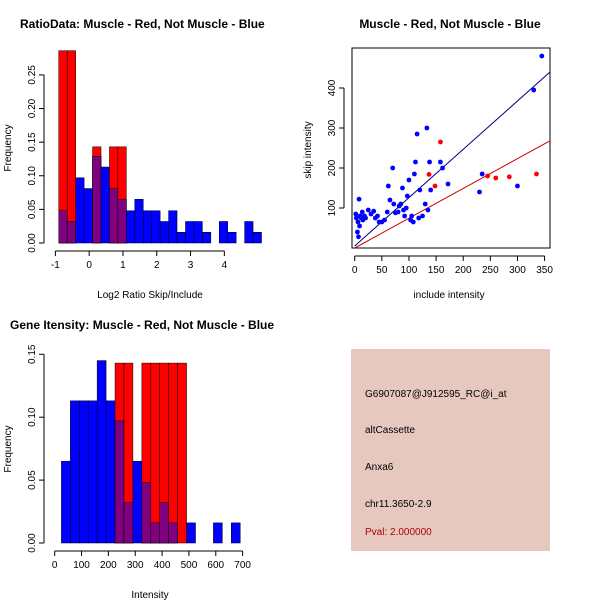 Image resolution: width=600 pixels, height=600 pixels. What do you see at coordinates (150, 295) in the screenshot?
I see `ratio-xlabel: Log2 Ratio Skip/Include` at bounding box center [150, 295].